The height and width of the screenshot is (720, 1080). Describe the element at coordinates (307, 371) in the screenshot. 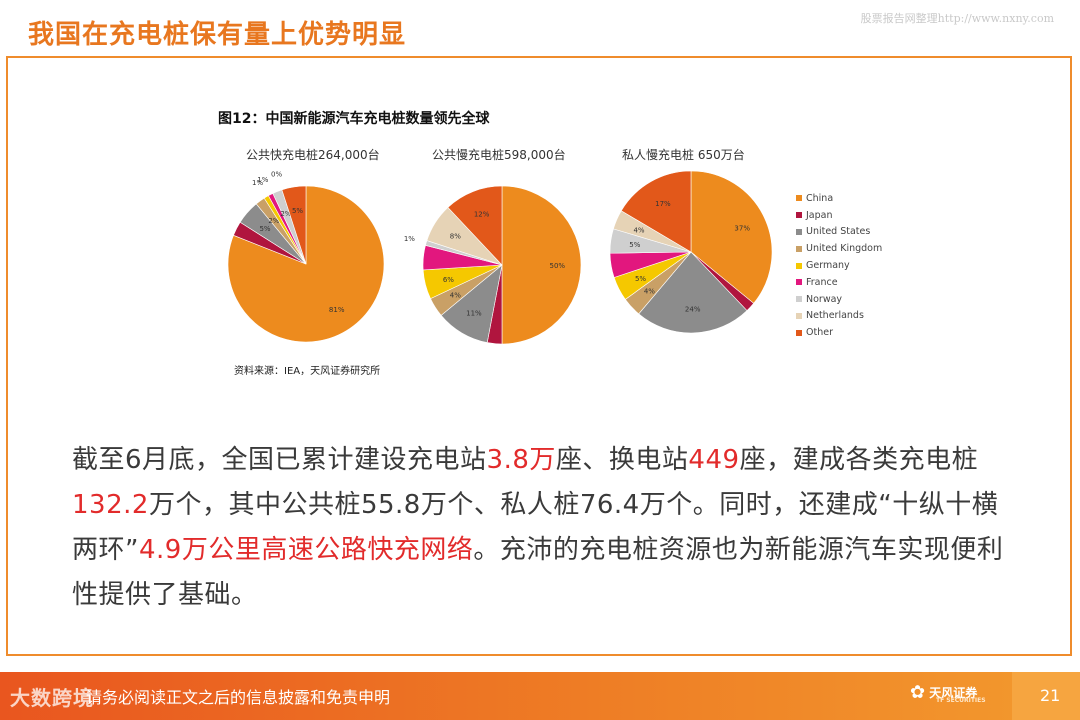

I see `figure-source: 资料来源：IEA，天风证券研究所` at that location.